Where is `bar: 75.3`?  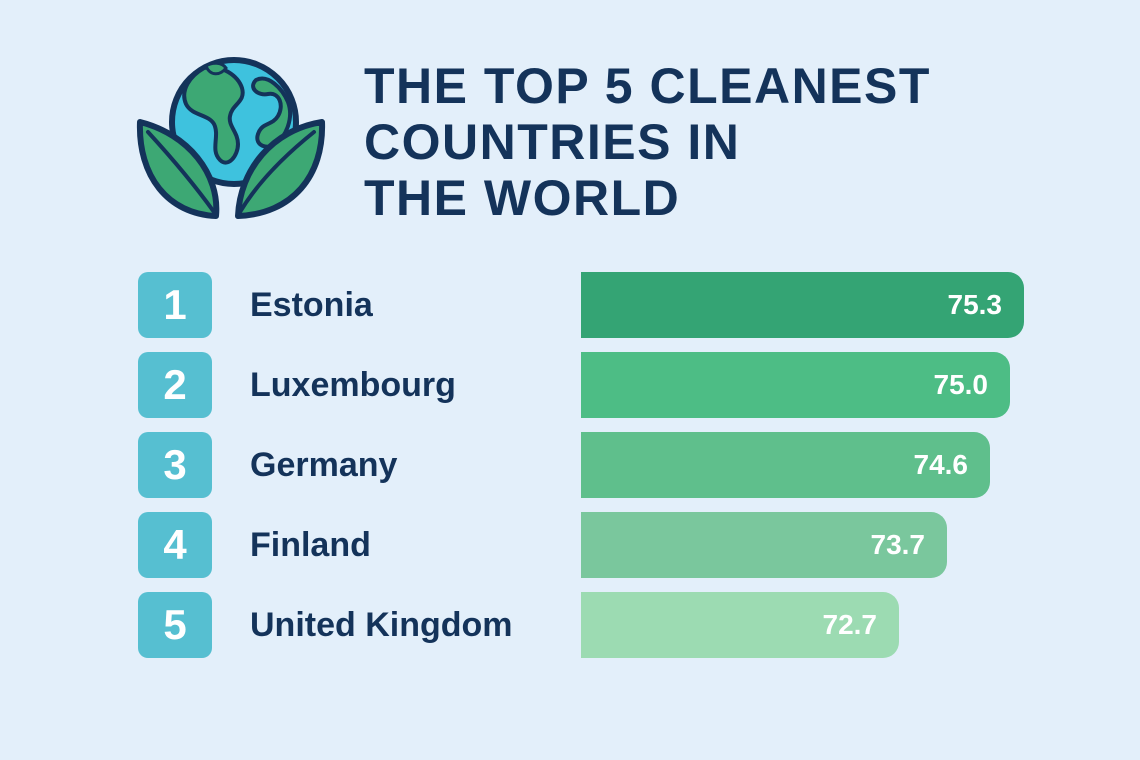
bar: 75.3 is located at coordinates (802, 305).